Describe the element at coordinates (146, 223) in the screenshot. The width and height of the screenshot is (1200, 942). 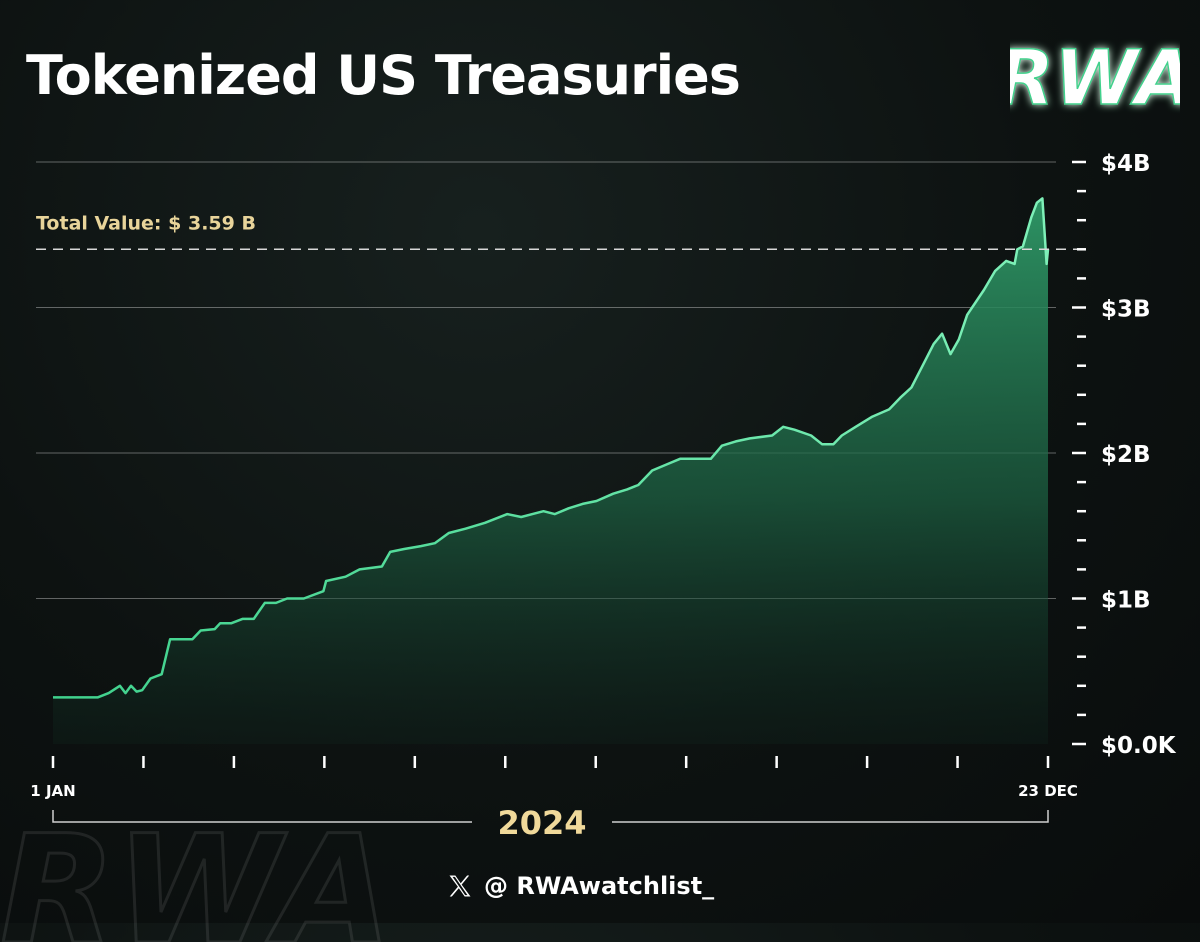
I see `total-value-annotation: Total Value: $ 3.59 B` at that location.